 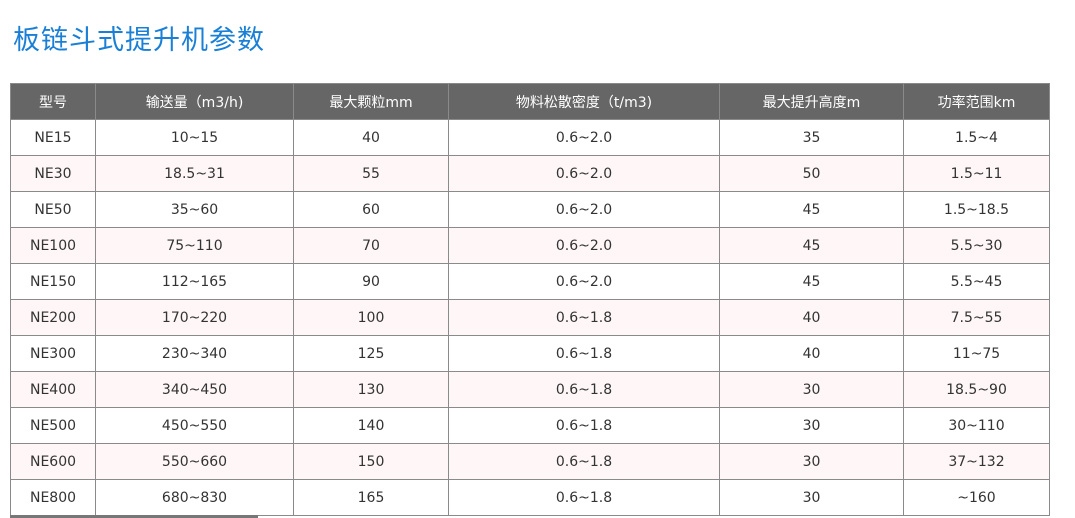 I want to click on table-cell: 130, so click(x=371, y=389).